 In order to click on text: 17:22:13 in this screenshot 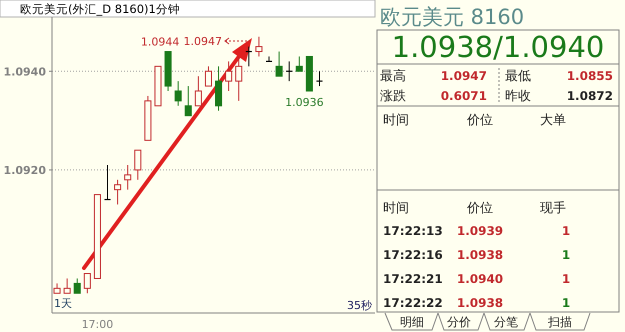, I will do `click(413, 231)`.